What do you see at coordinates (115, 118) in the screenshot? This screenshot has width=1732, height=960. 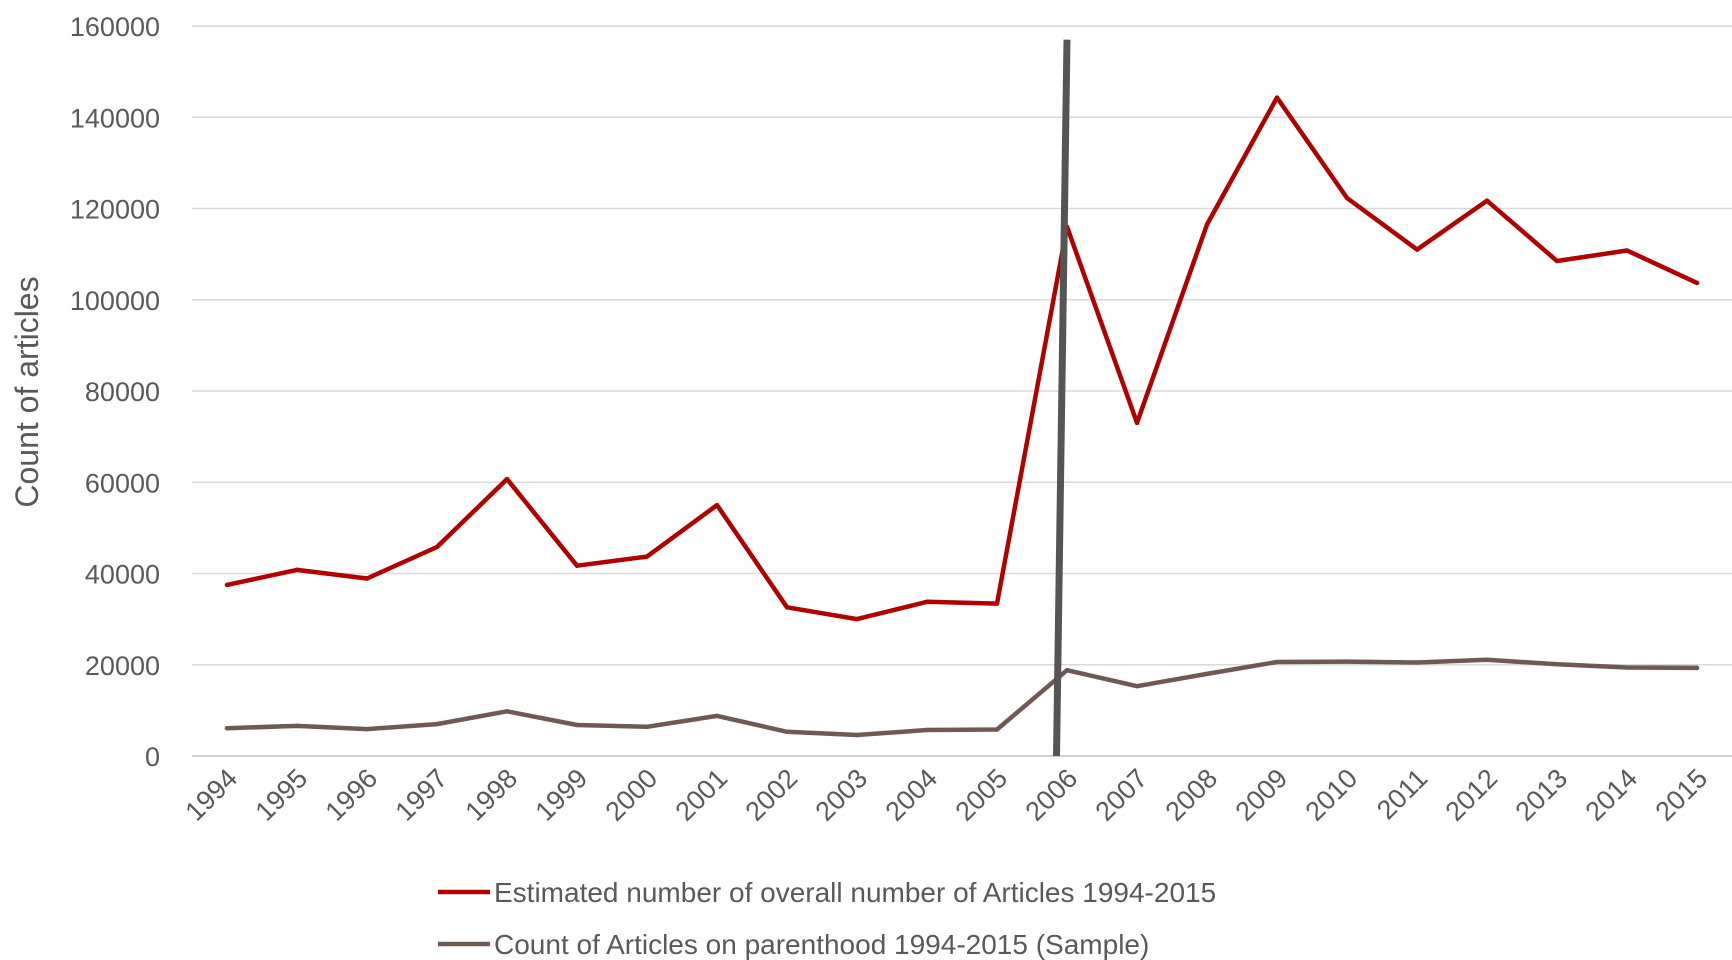 I see `y-tick-label: 140000` at bounding box center [115, 118].